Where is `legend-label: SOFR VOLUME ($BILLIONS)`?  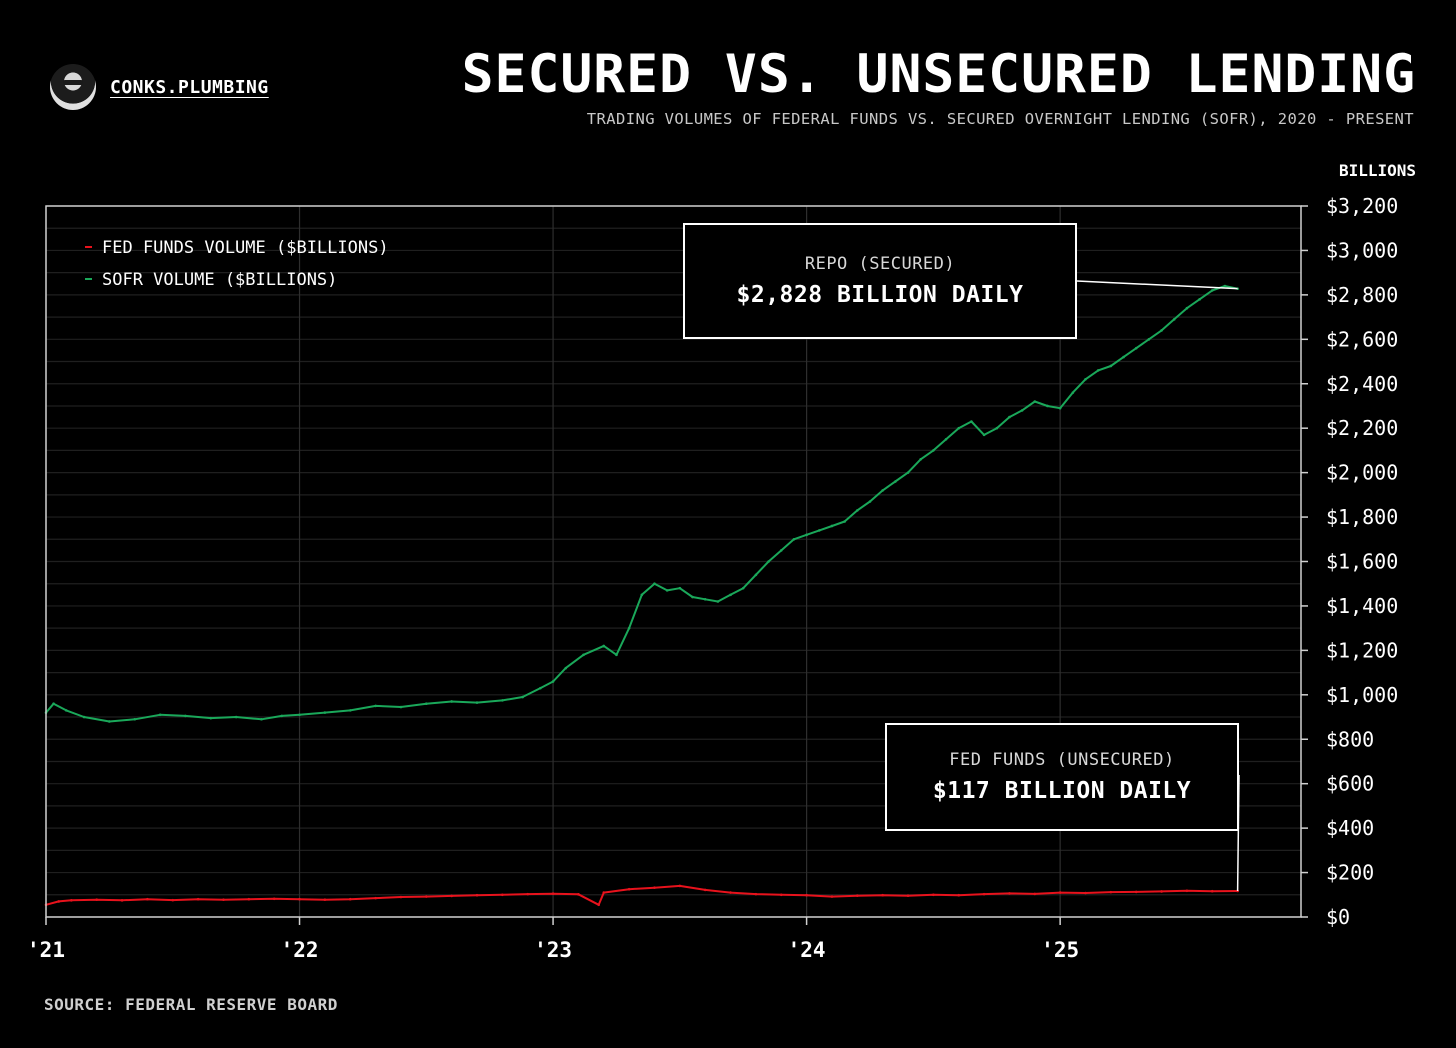 legend-label: SOFR VOLUME ($BILLIONS) is located at coordinates (219, 280).